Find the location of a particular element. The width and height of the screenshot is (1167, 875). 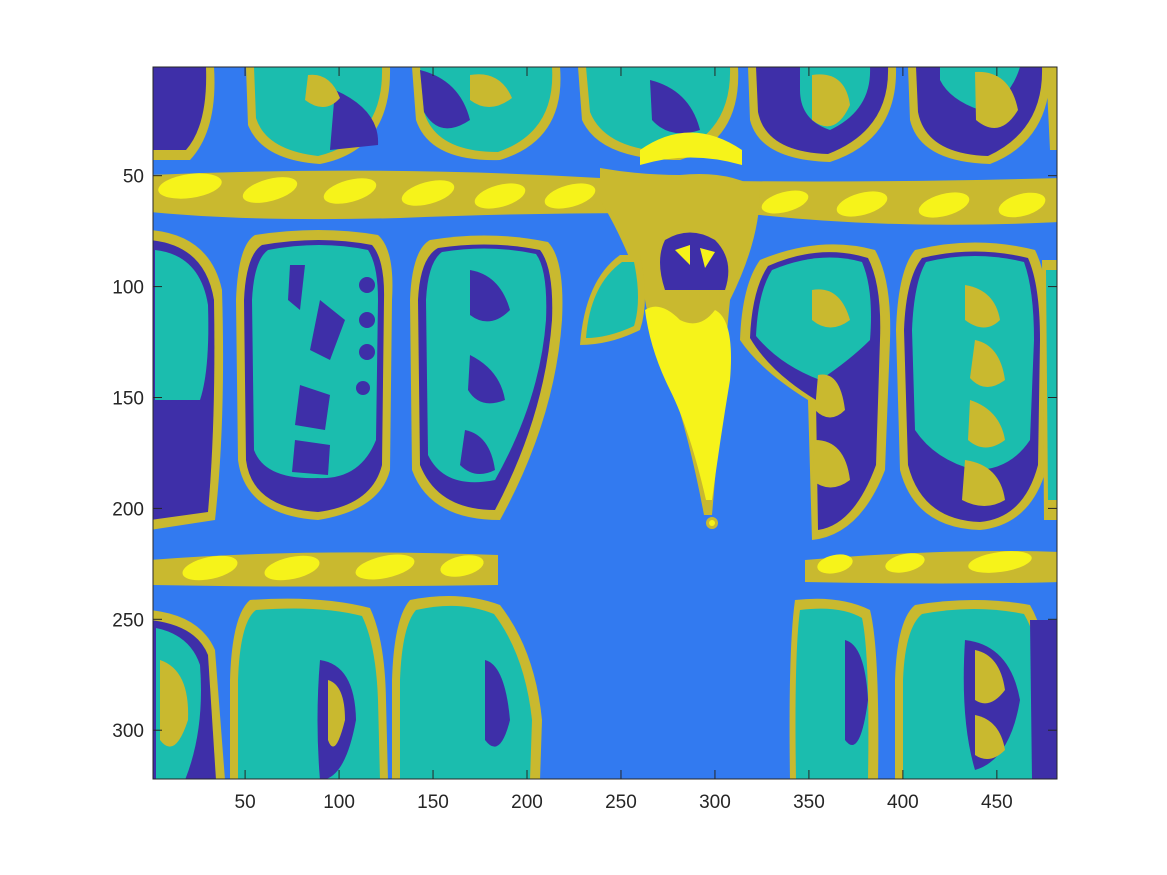

x-tick-label: 50 is located at coordinates (245, 802).